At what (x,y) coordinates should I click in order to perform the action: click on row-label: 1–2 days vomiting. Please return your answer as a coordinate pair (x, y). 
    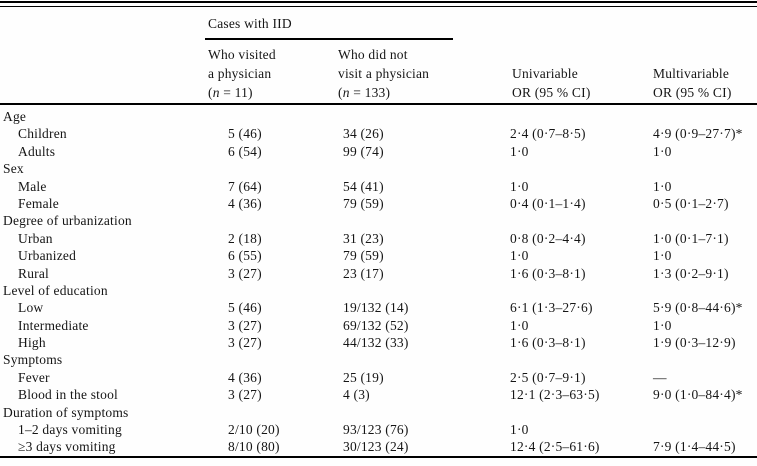
    Looking at the image, I should click on (70, 430).